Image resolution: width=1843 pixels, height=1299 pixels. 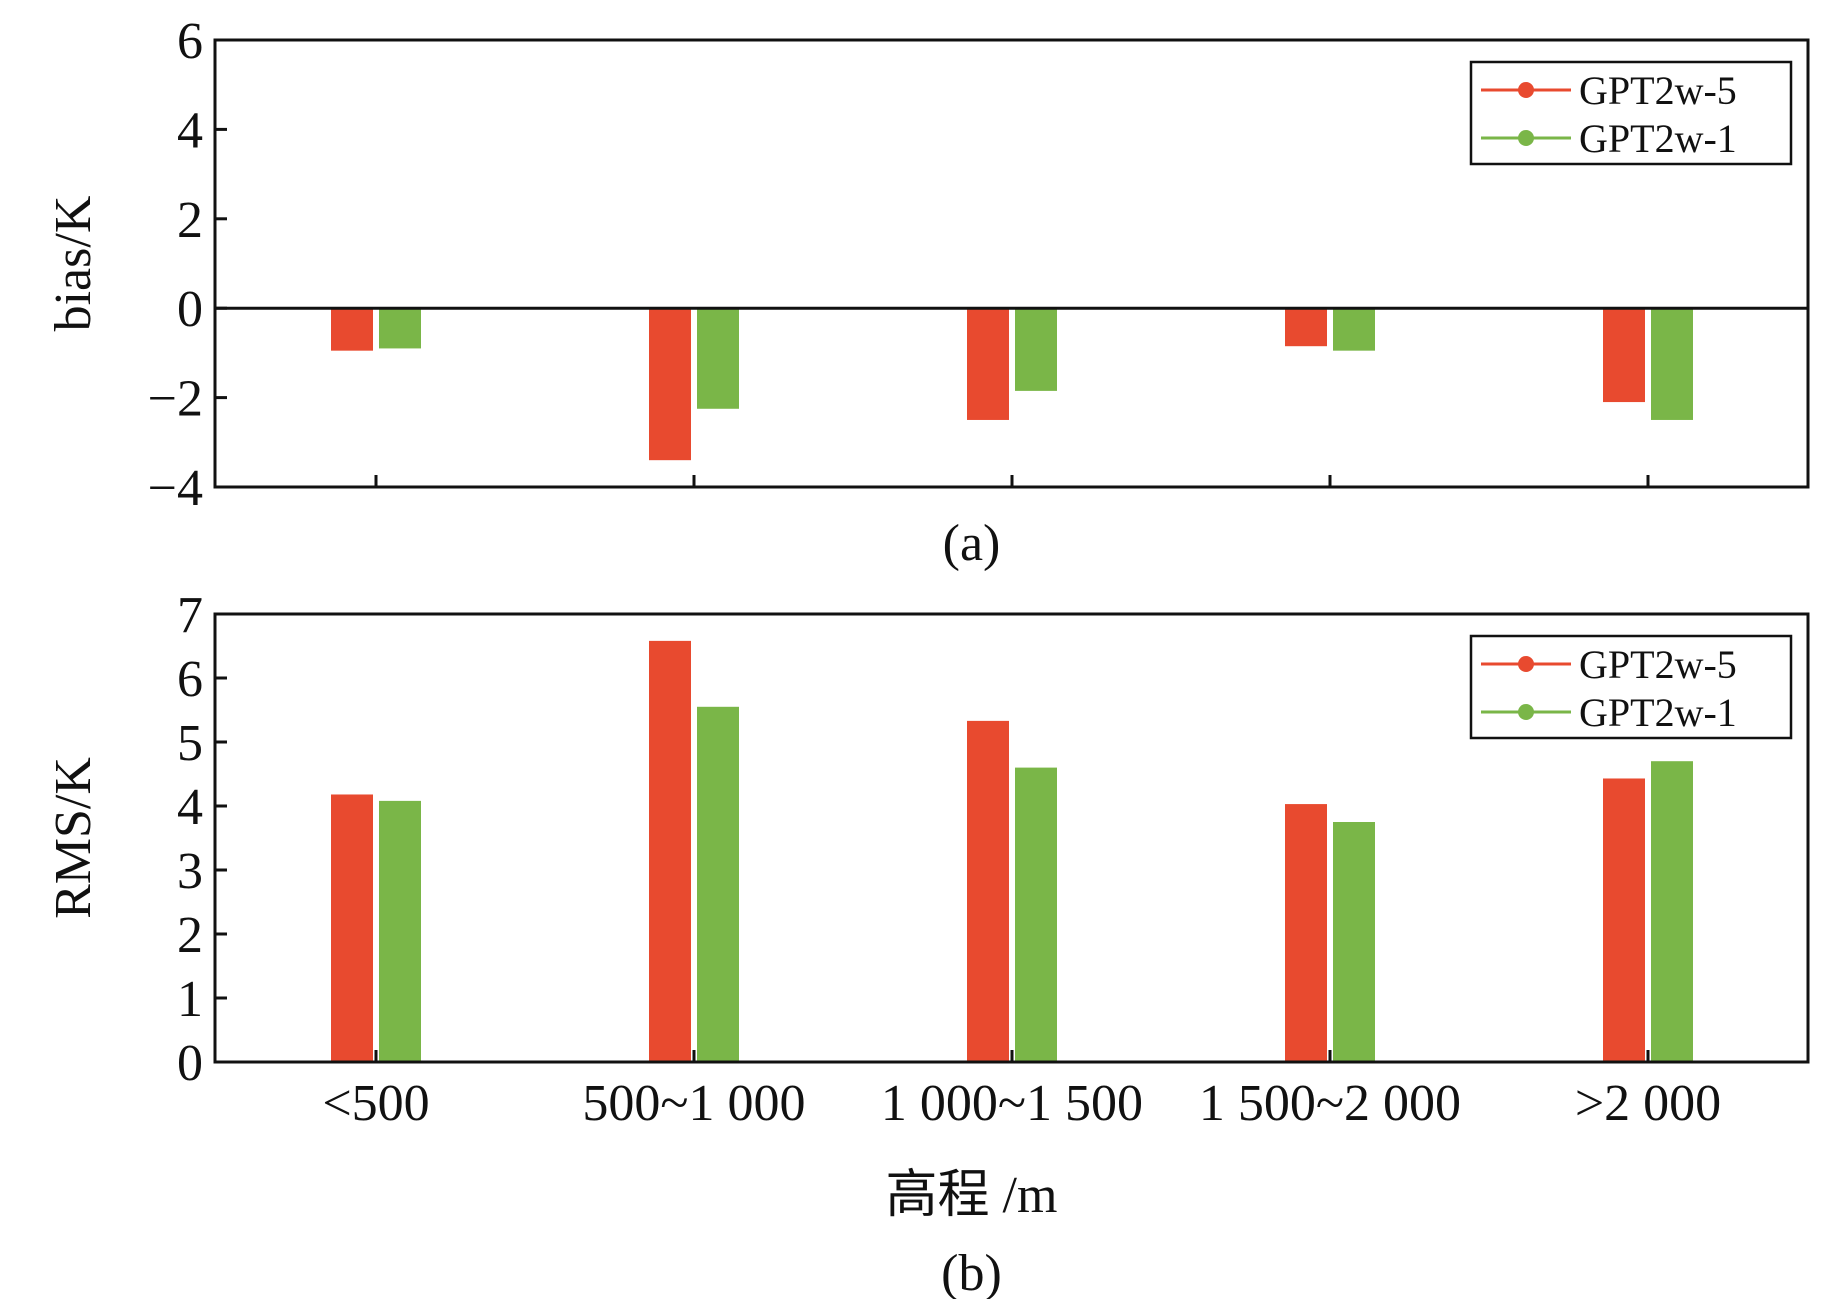 I want to click on x-tick-label: 1 500~2 000, so click(x=1330, y=1103).